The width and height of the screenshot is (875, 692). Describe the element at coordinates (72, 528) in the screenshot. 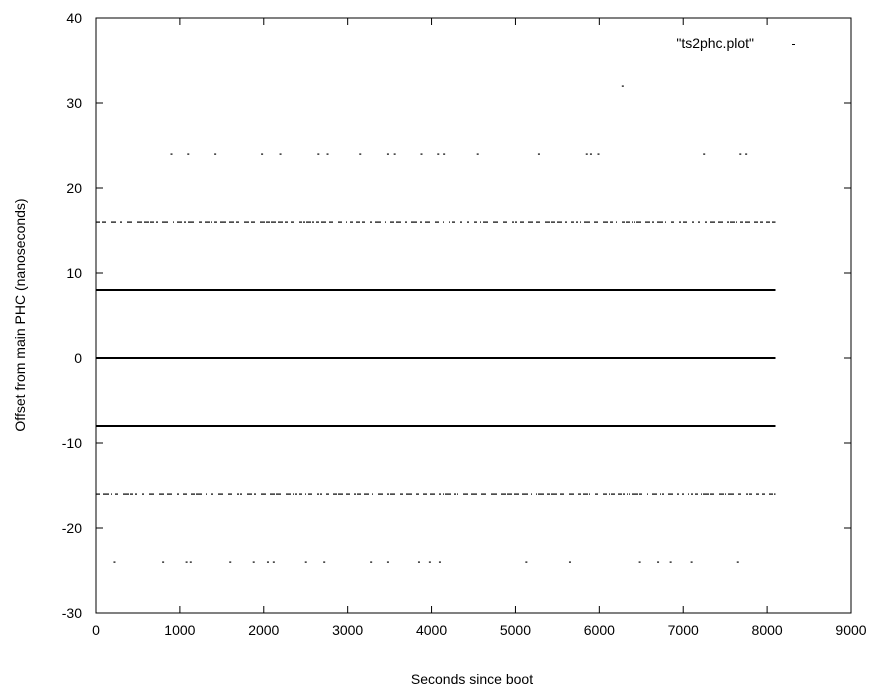

I see `y-tick-label: -20` at that location.